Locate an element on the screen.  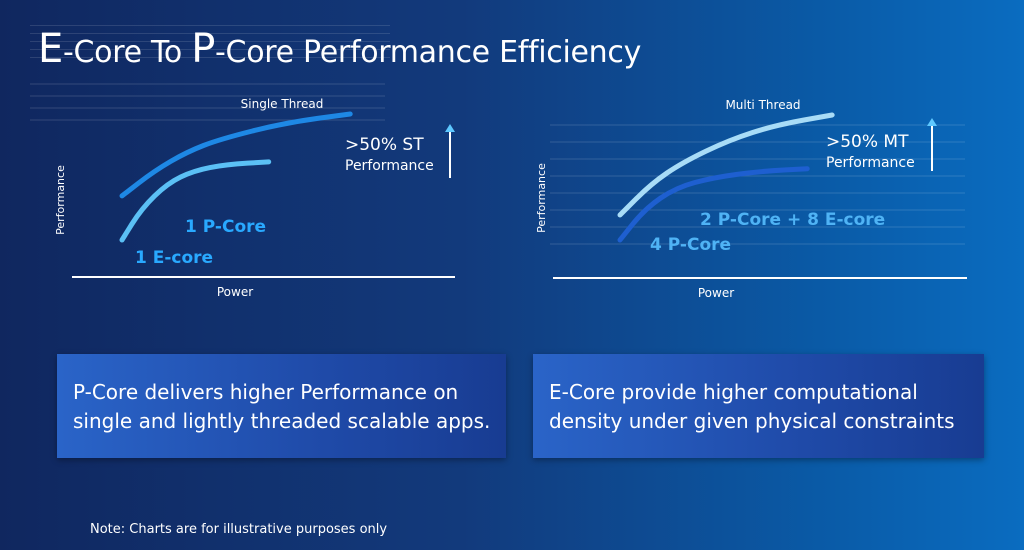
title-letter-e: E is located at coordinates (50, 49).